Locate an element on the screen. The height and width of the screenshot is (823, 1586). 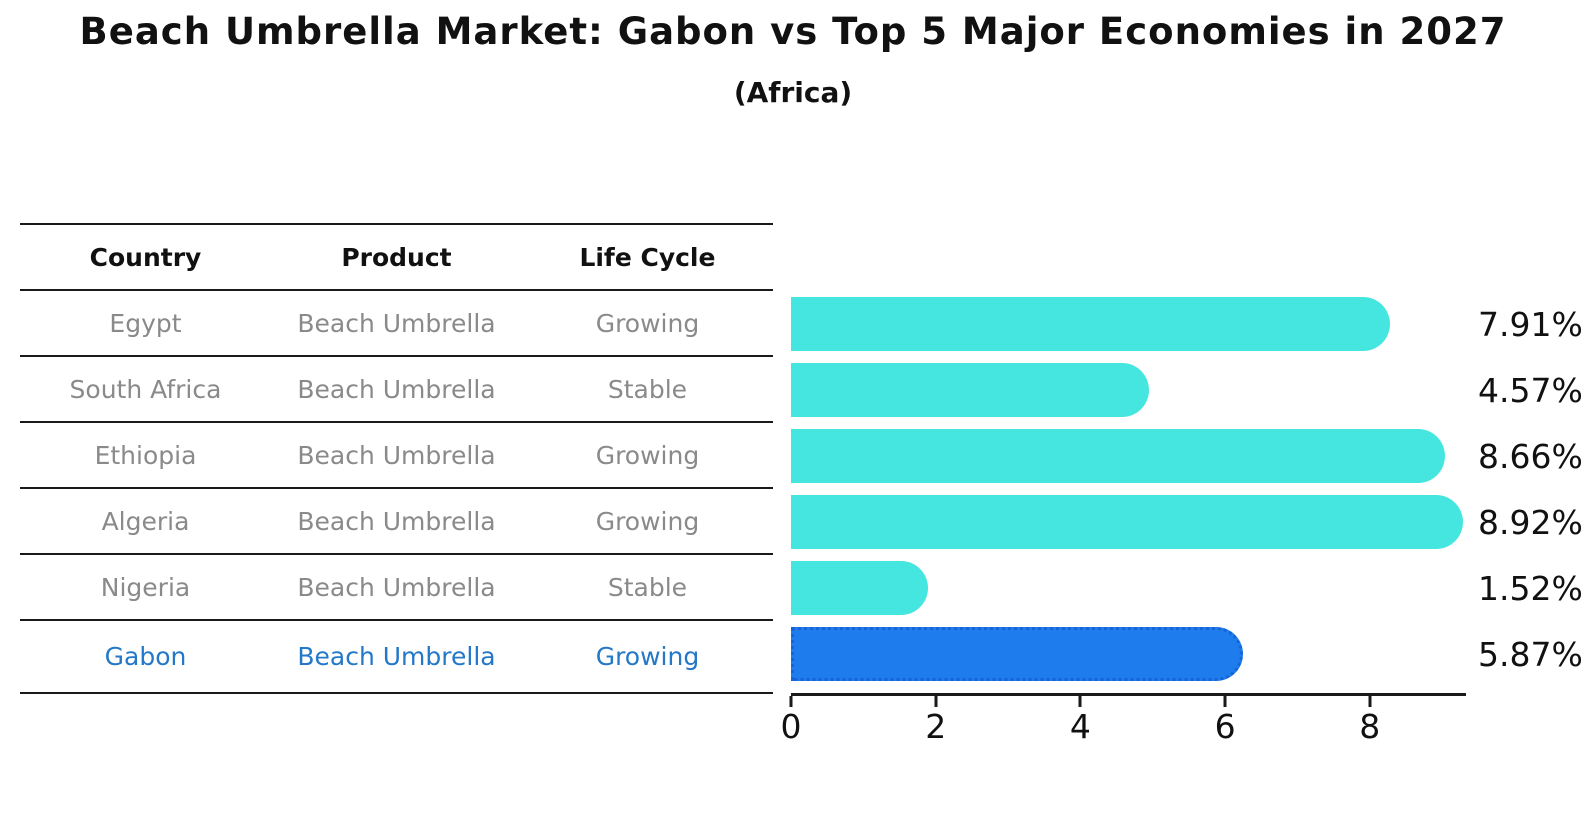
table-header-row: Country Product Life Cycle is located at coordinates (396, 258).